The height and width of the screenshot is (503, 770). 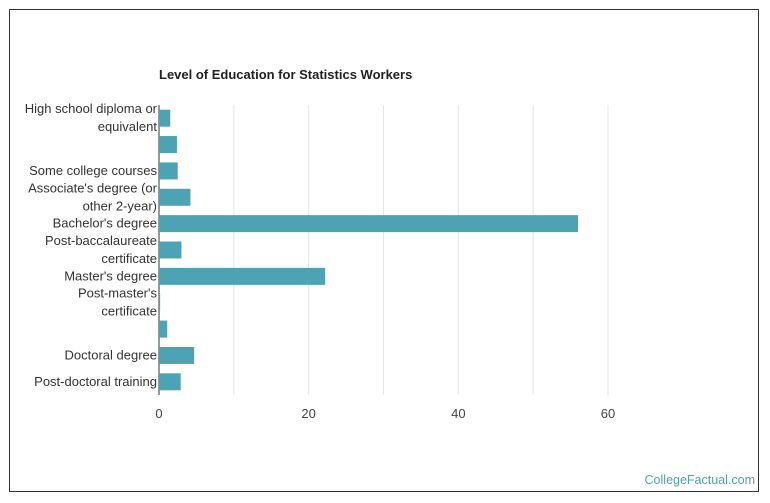 I want to click on category-label-line: Master's degree, so click(x=110, y=275).